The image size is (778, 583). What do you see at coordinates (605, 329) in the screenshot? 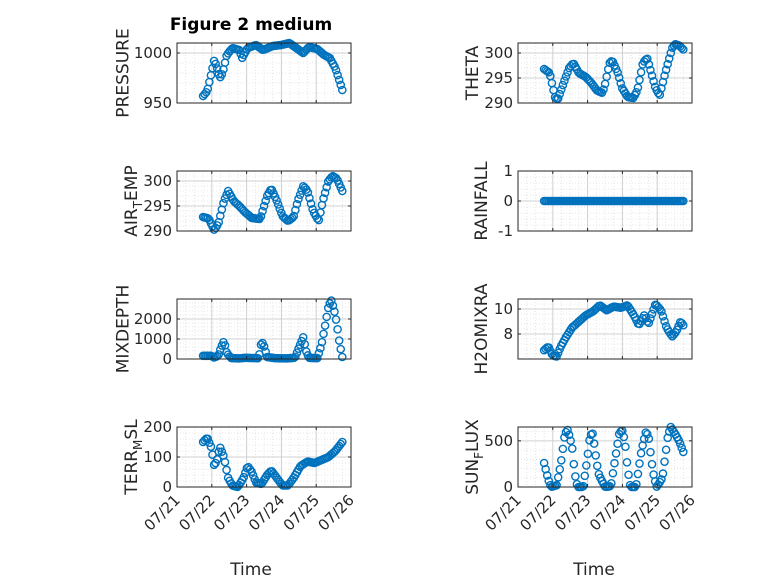
I see `h2omixra-axes-box` at bounding box center [605, 329].